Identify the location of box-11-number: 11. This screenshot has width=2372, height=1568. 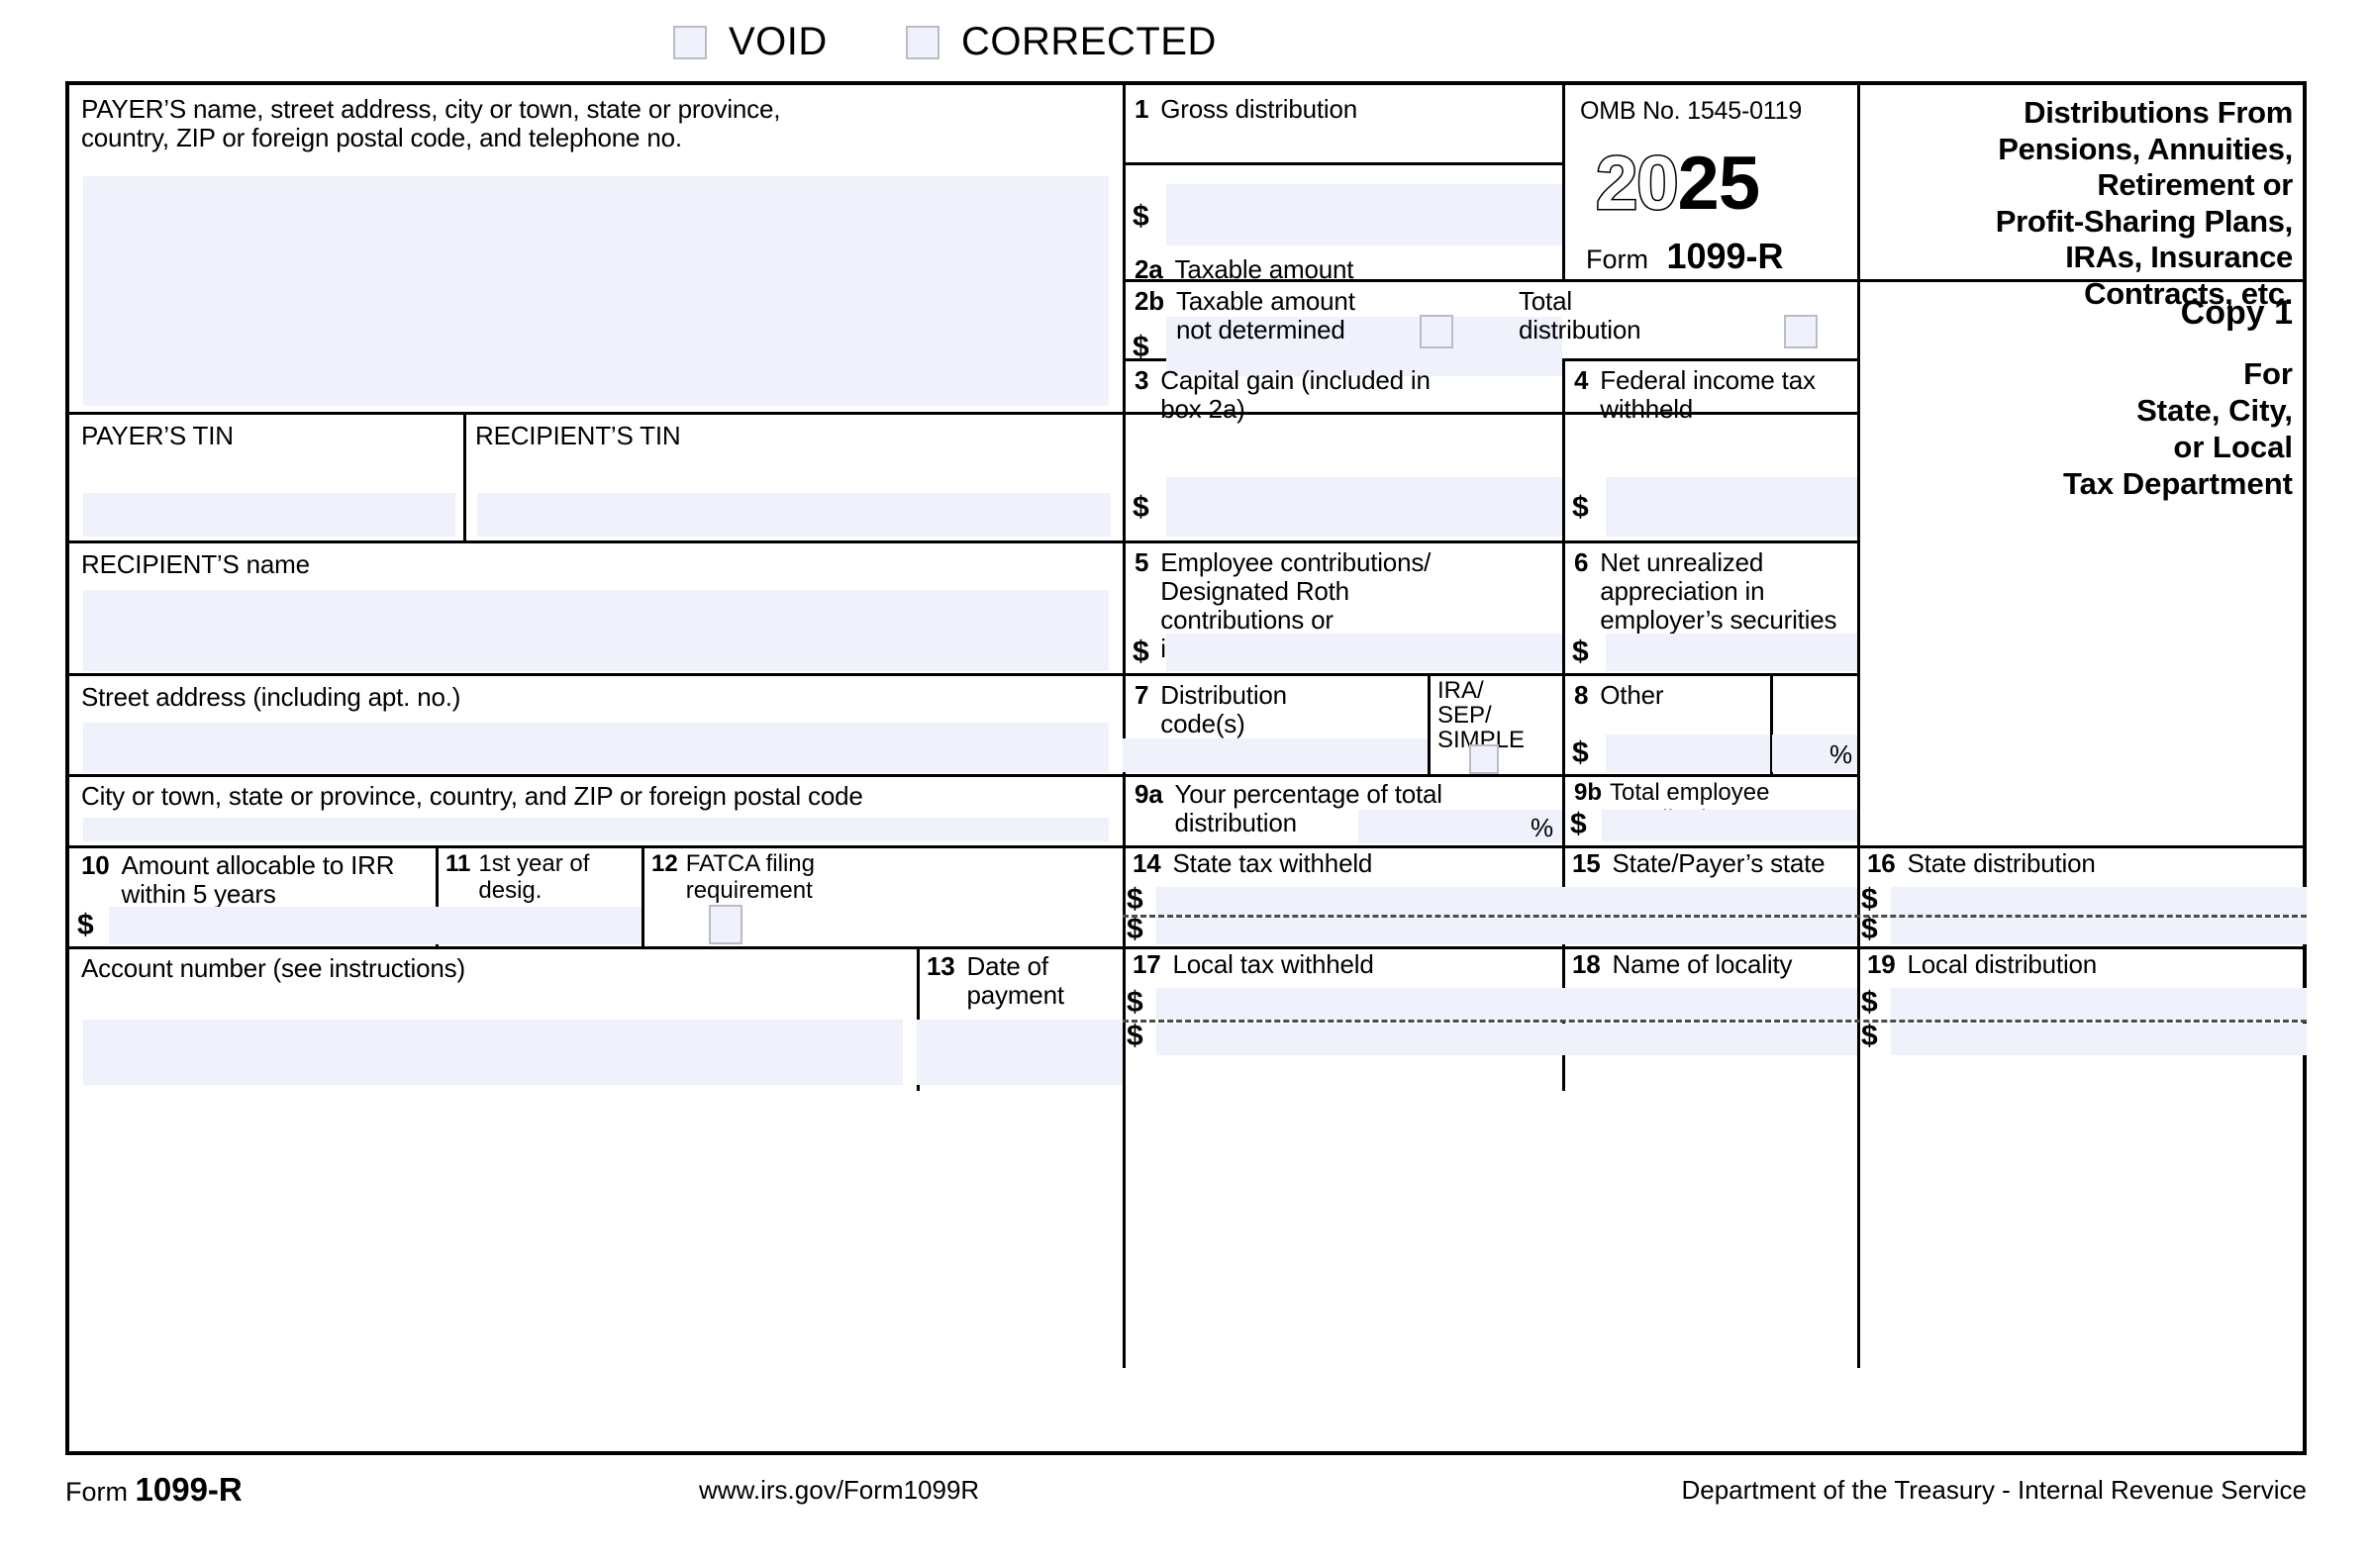
(458, 863).